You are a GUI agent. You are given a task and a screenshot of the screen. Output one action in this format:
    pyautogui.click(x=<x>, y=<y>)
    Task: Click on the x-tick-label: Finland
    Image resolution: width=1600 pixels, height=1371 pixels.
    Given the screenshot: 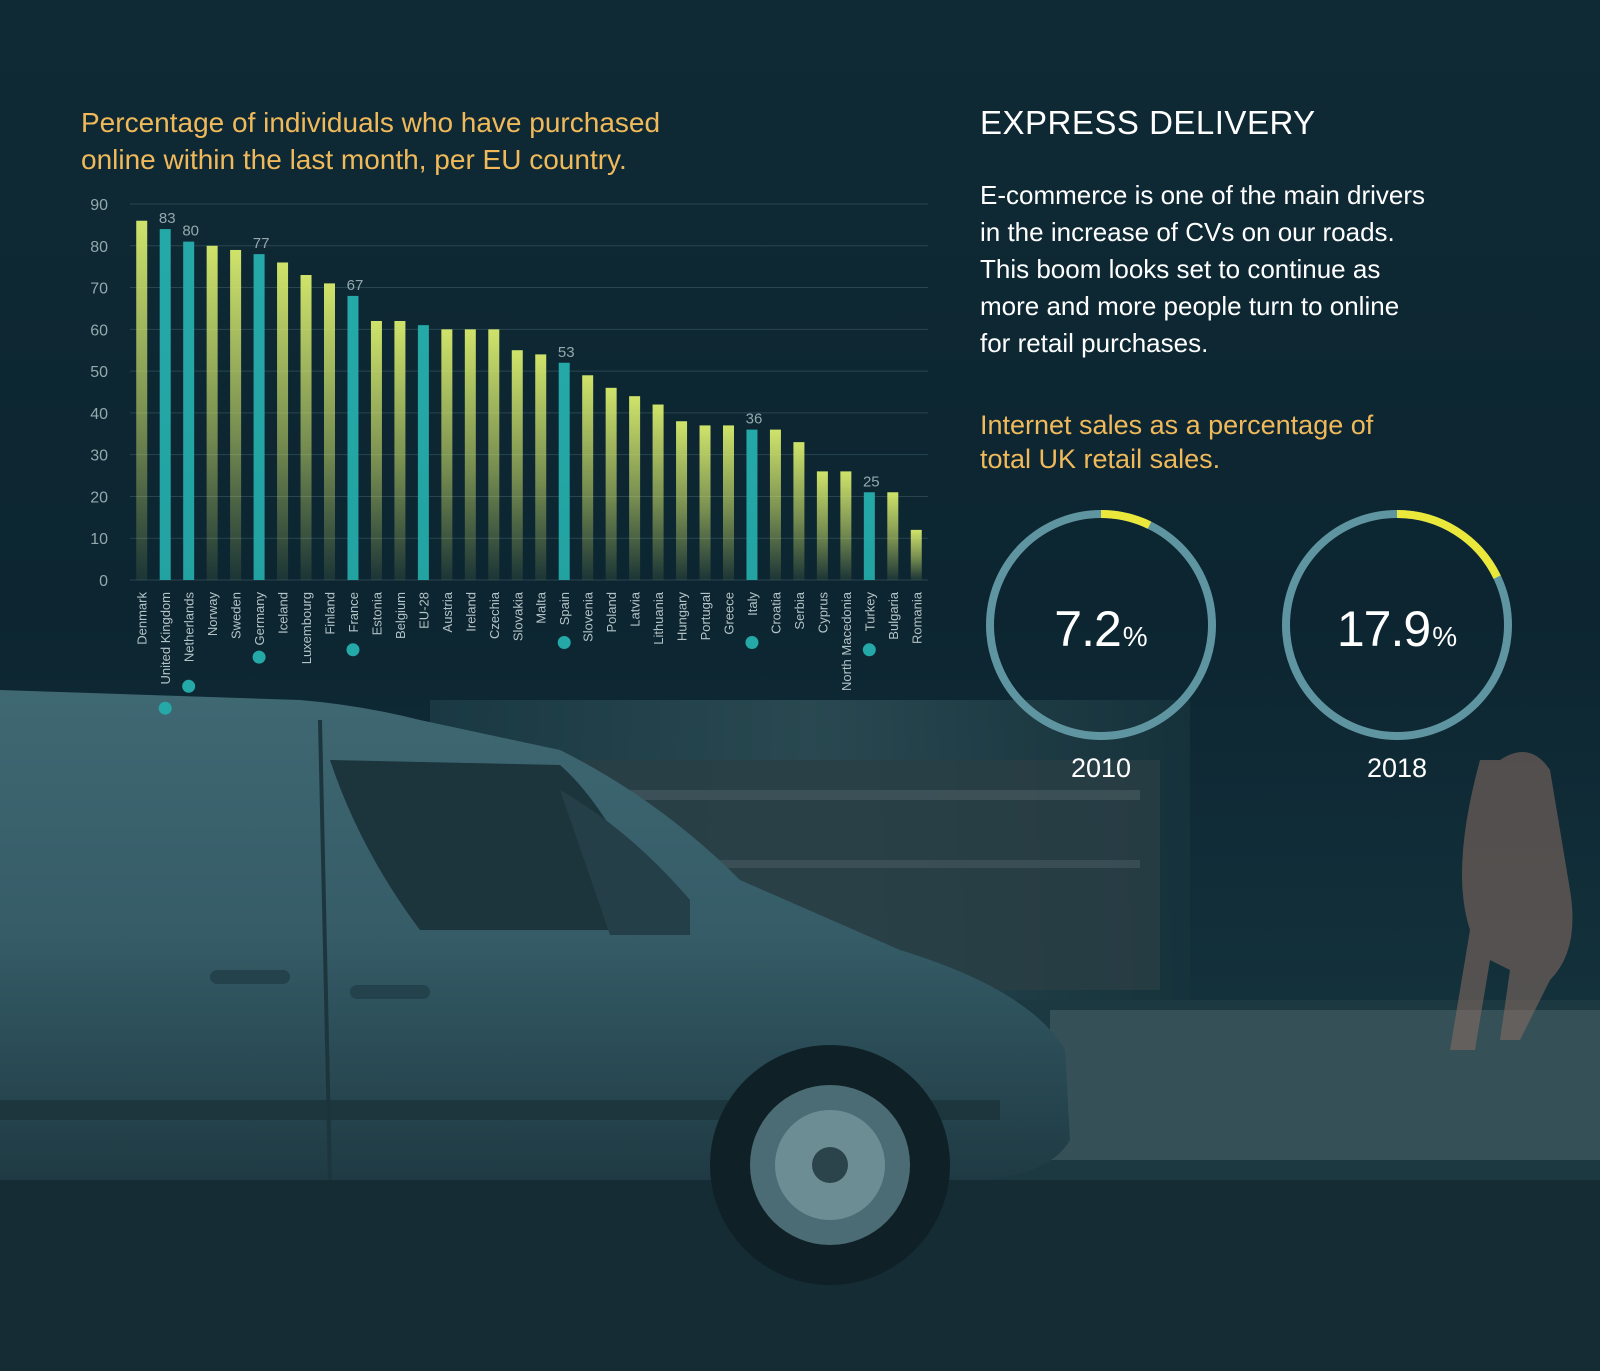 What is the action you would take?
    pyautogui.click(x=330, y=613)
    